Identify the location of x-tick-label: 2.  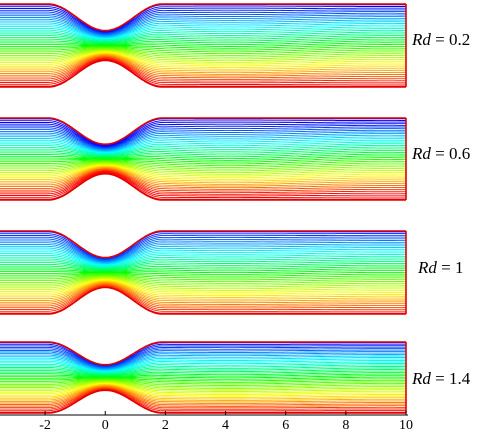
(165, 425).